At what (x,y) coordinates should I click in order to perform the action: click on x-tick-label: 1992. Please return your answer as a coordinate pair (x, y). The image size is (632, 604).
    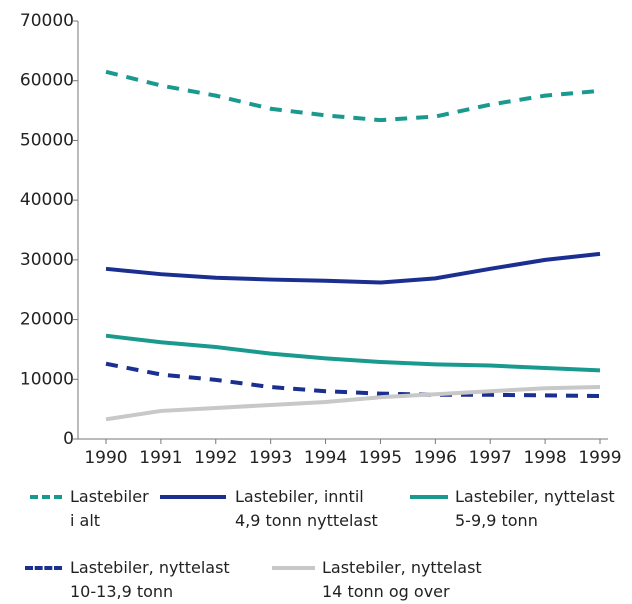
    Looking at the image, I should click on (215, 458).